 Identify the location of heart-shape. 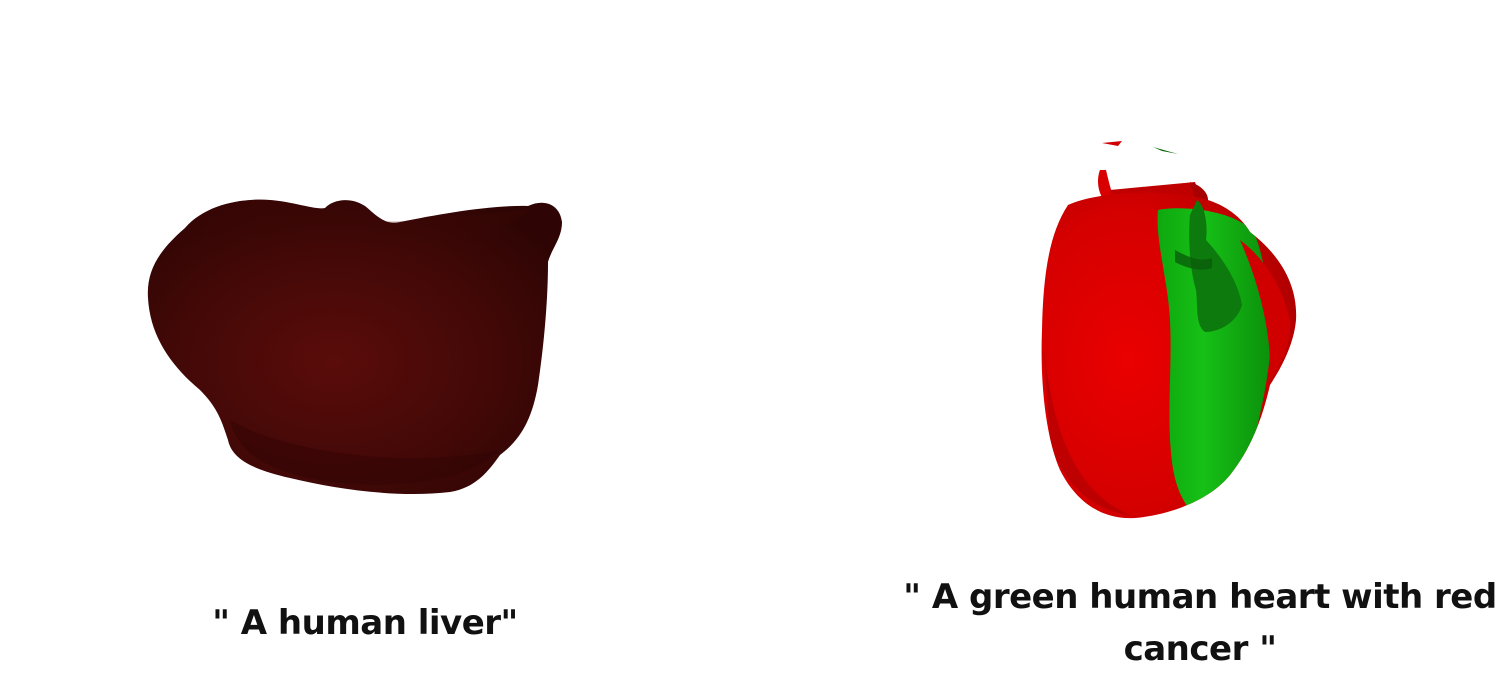
(1169, 355).